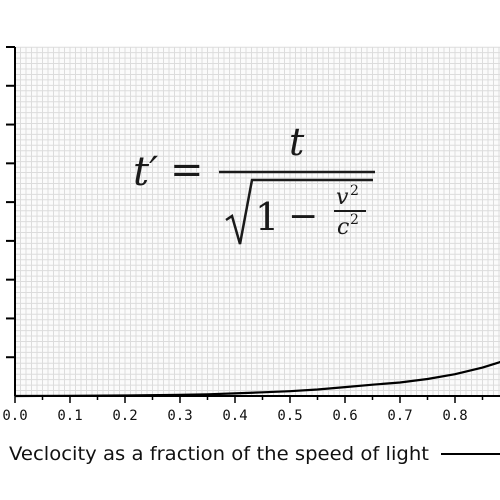 The width and height of the screenshot is (500, 500). I want to click on chart-series, so click(257, 379).